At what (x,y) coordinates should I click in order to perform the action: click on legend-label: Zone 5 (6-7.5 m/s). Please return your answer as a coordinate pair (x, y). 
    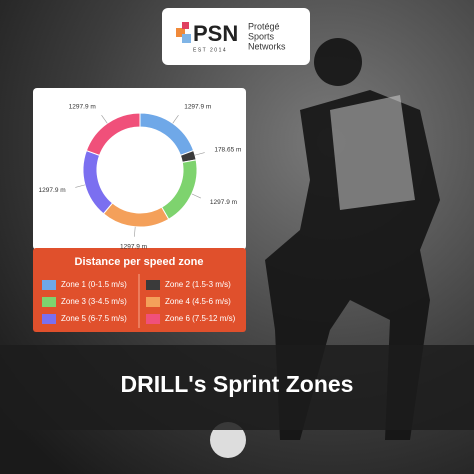
    Looking at the image, I should click on (94, 318).